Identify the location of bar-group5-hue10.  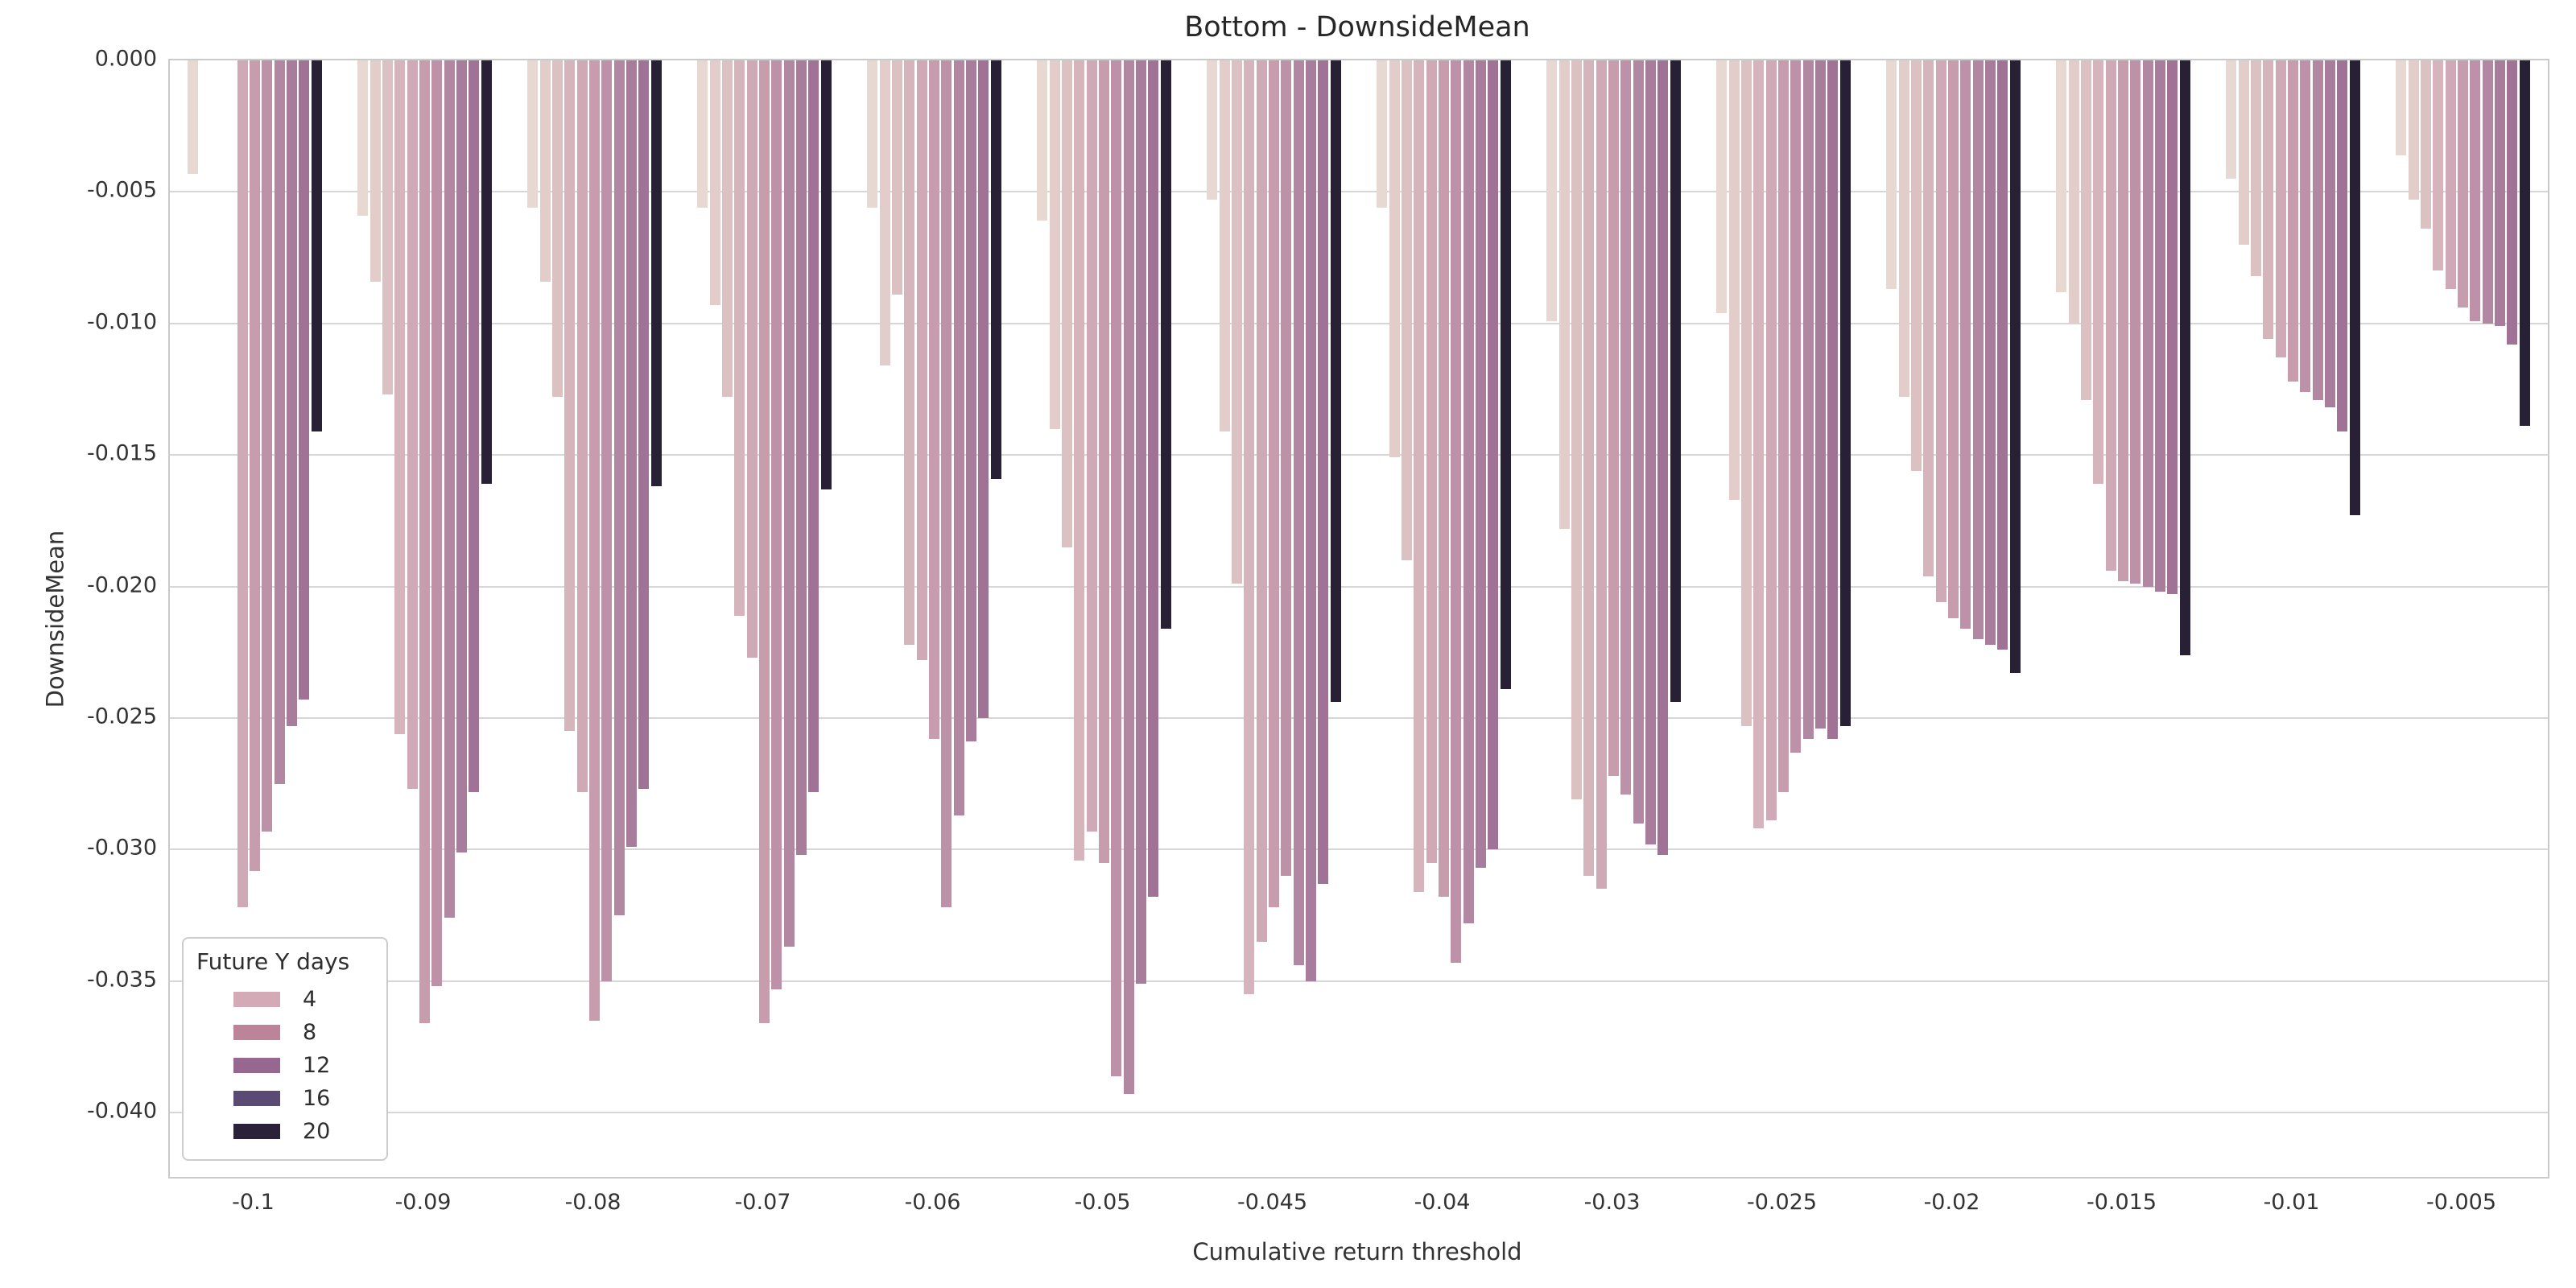
(983, 389).